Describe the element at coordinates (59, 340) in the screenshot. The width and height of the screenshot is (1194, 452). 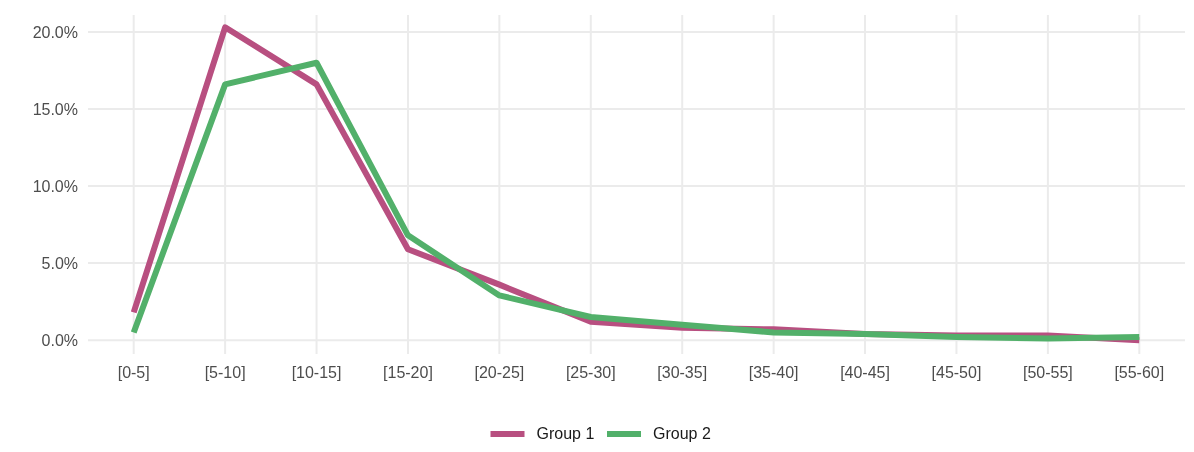
I see `y-tick-label: 0.0%` at that location.